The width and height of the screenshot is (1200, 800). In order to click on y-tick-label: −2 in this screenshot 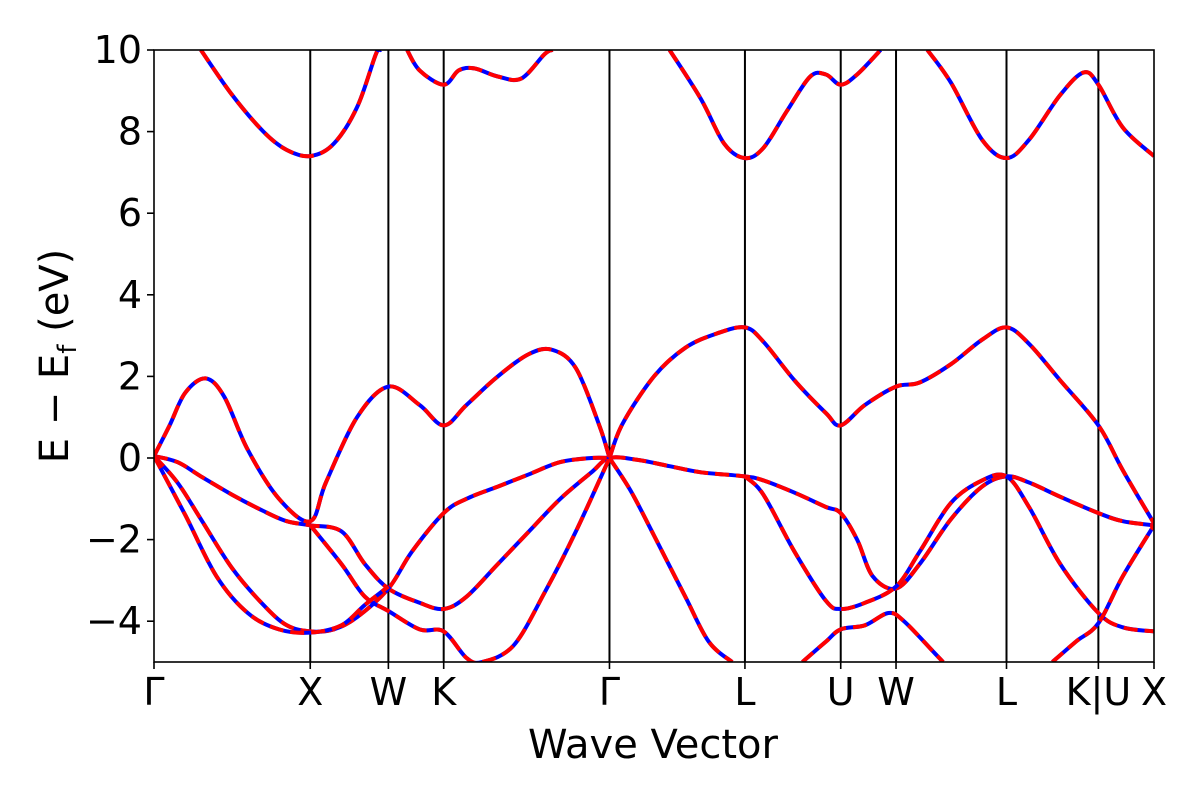, I will do `click(114, 540)`.